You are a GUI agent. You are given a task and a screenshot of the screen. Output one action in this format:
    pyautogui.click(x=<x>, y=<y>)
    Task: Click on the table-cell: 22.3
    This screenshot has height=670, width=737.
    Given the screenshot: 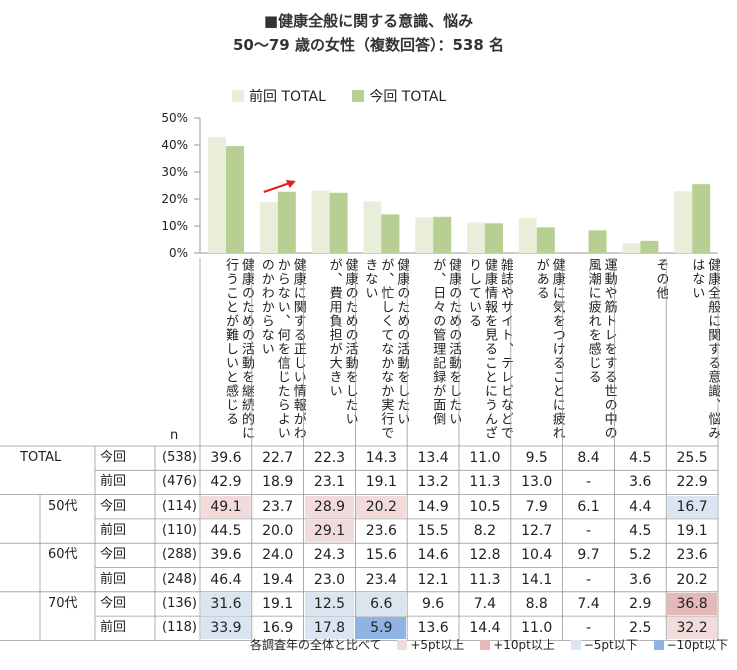 What is the action you would take?
    pyautogui.click(x=329, y=458)
    